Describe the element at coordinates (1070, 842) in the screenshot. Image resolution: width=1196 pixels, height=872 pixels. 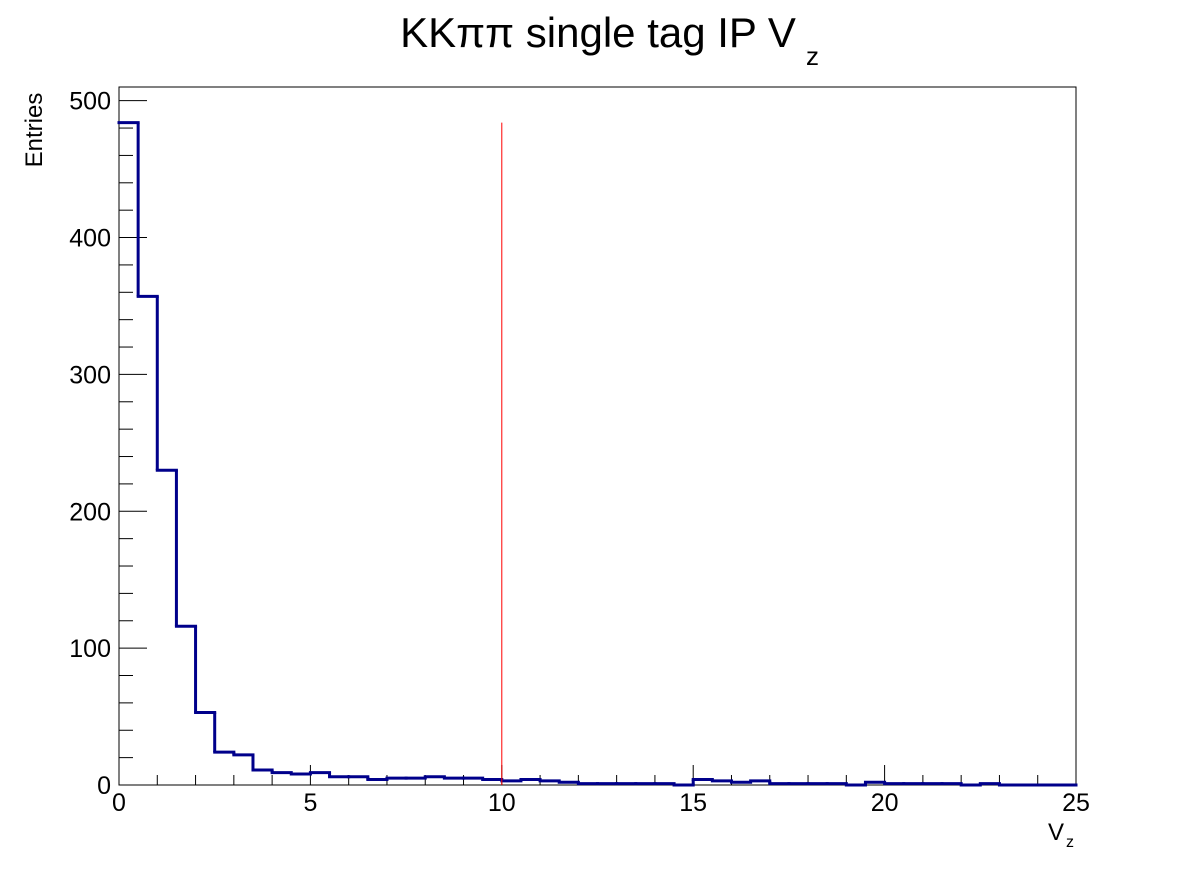
I see `x-axis-label-subscript: z` at that location.